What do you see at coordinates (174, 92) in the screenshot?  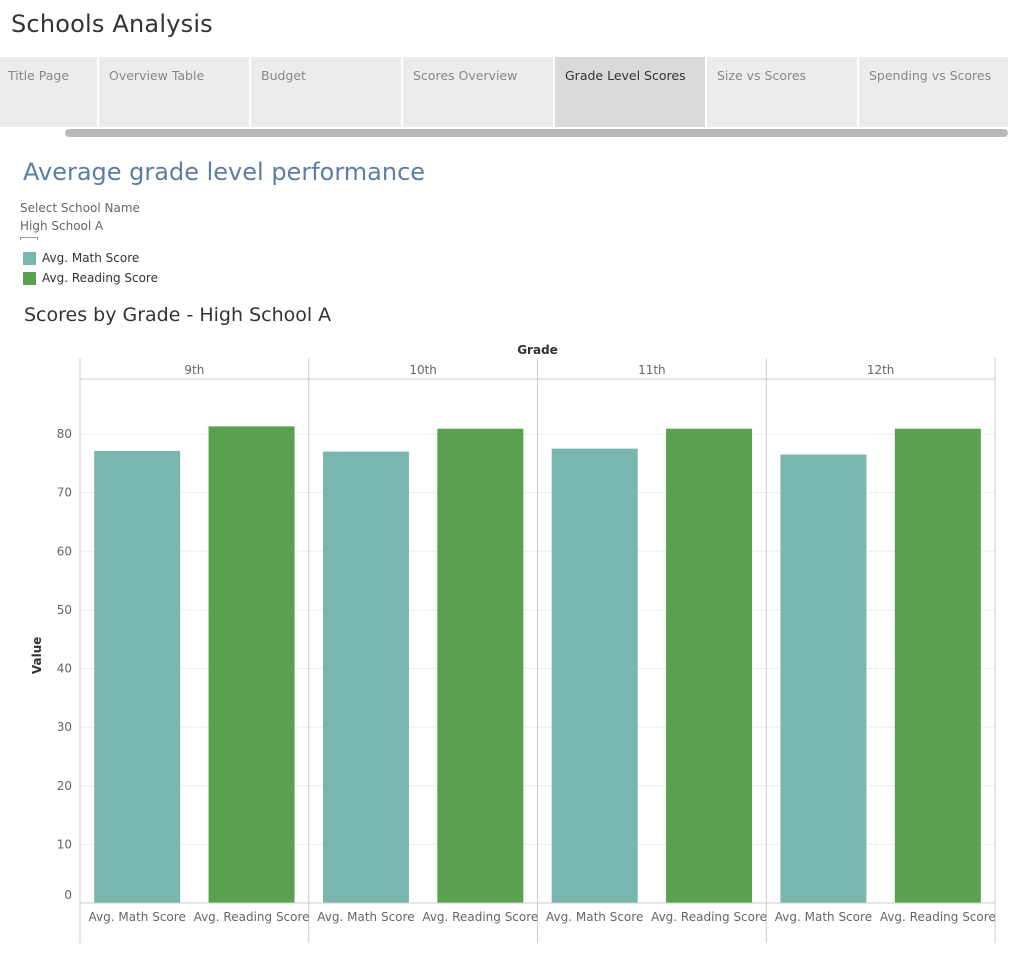 I see `tab-overview-table: Overview Table` at bounding box center [174, 92].